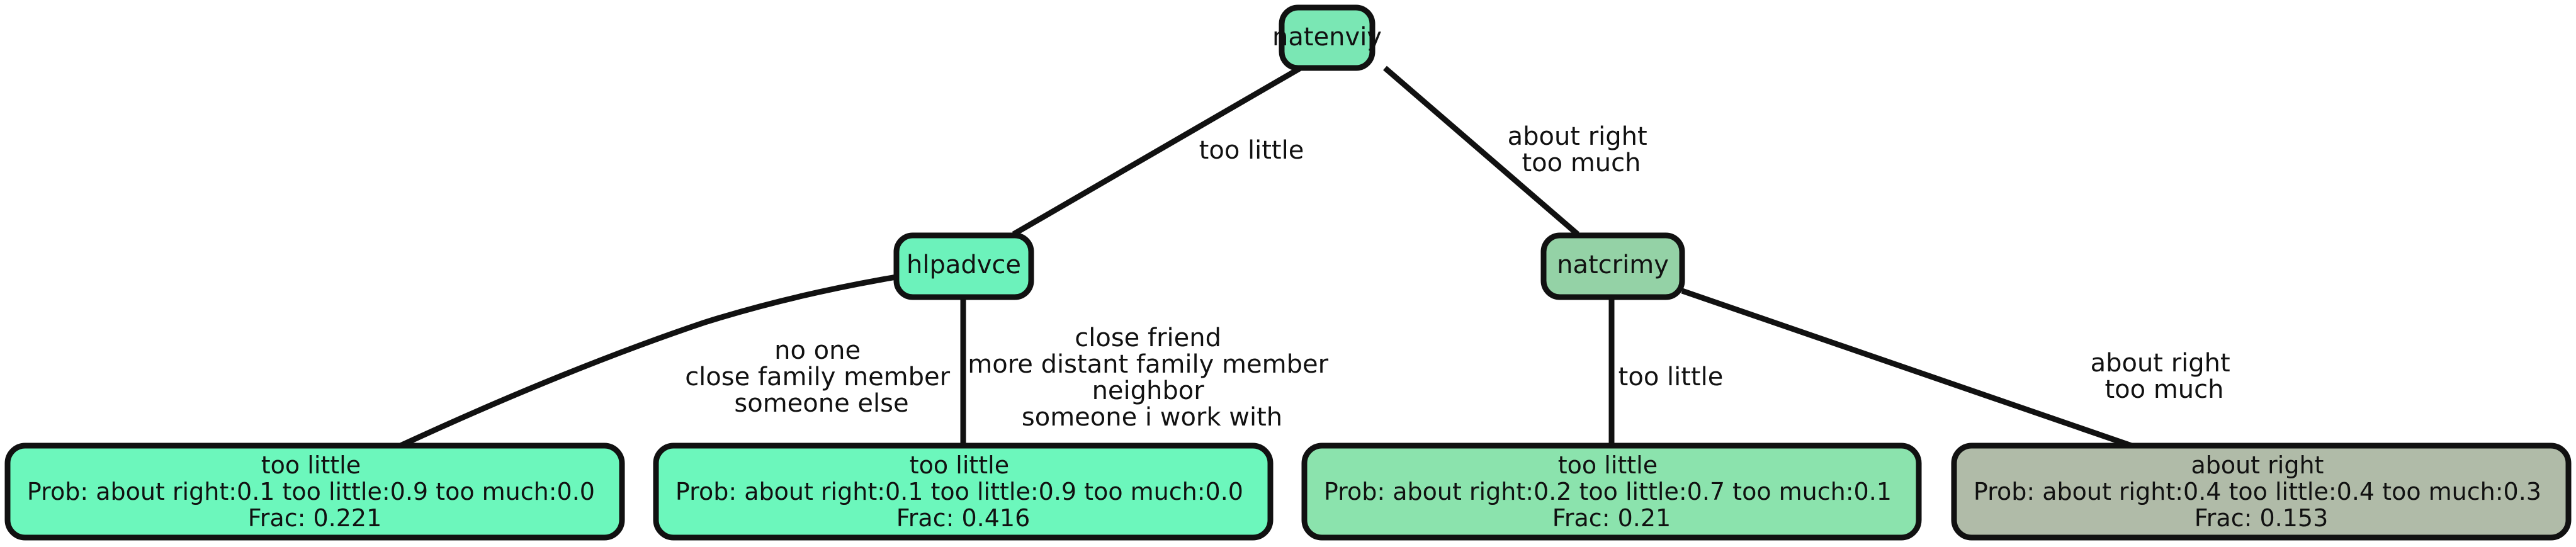  What do you see at coordinates (817, 350) in the screenshot?
I see `edge-label-line: no one` at bounding box center [817, 350].